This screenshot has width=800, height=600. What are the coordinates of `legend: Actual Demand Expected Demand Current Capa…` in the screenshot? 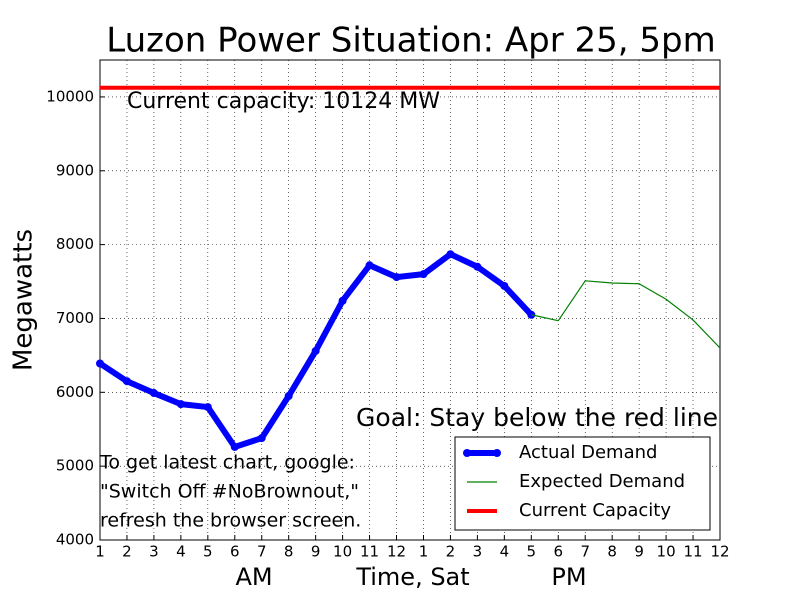 It's located at (582, 483).